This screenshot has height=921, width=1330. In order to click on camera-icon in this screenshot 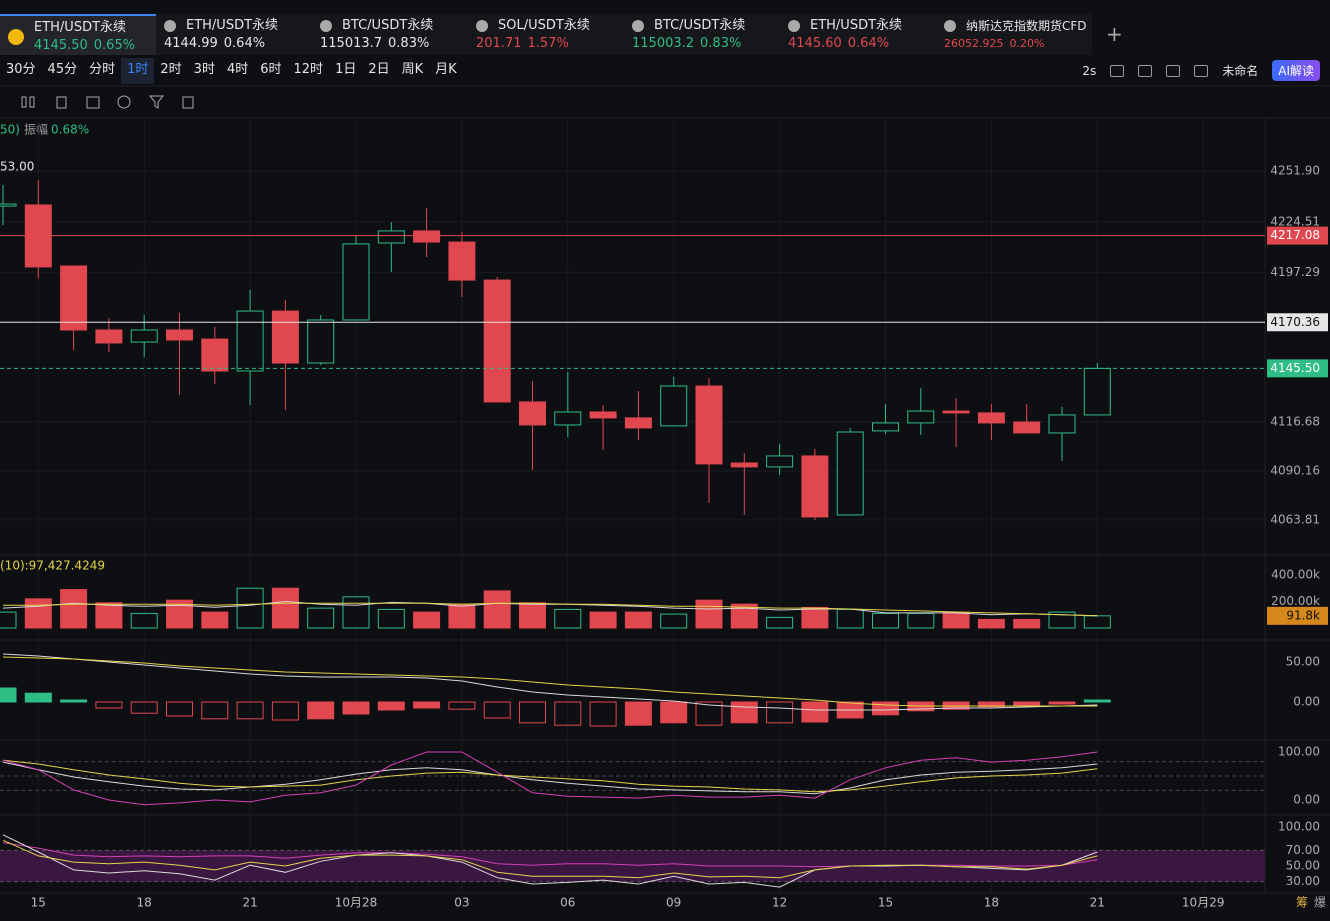, I will do `click(1117, 70)`.